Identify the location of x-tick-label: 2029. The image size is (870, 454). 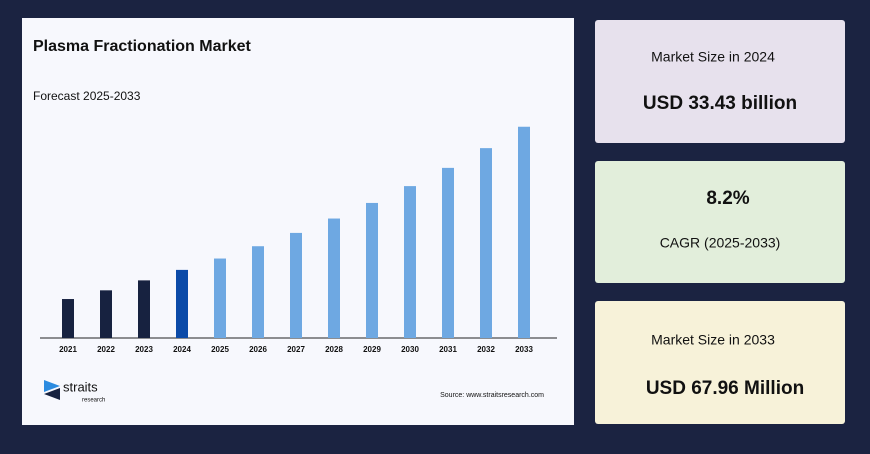
(372, 349).